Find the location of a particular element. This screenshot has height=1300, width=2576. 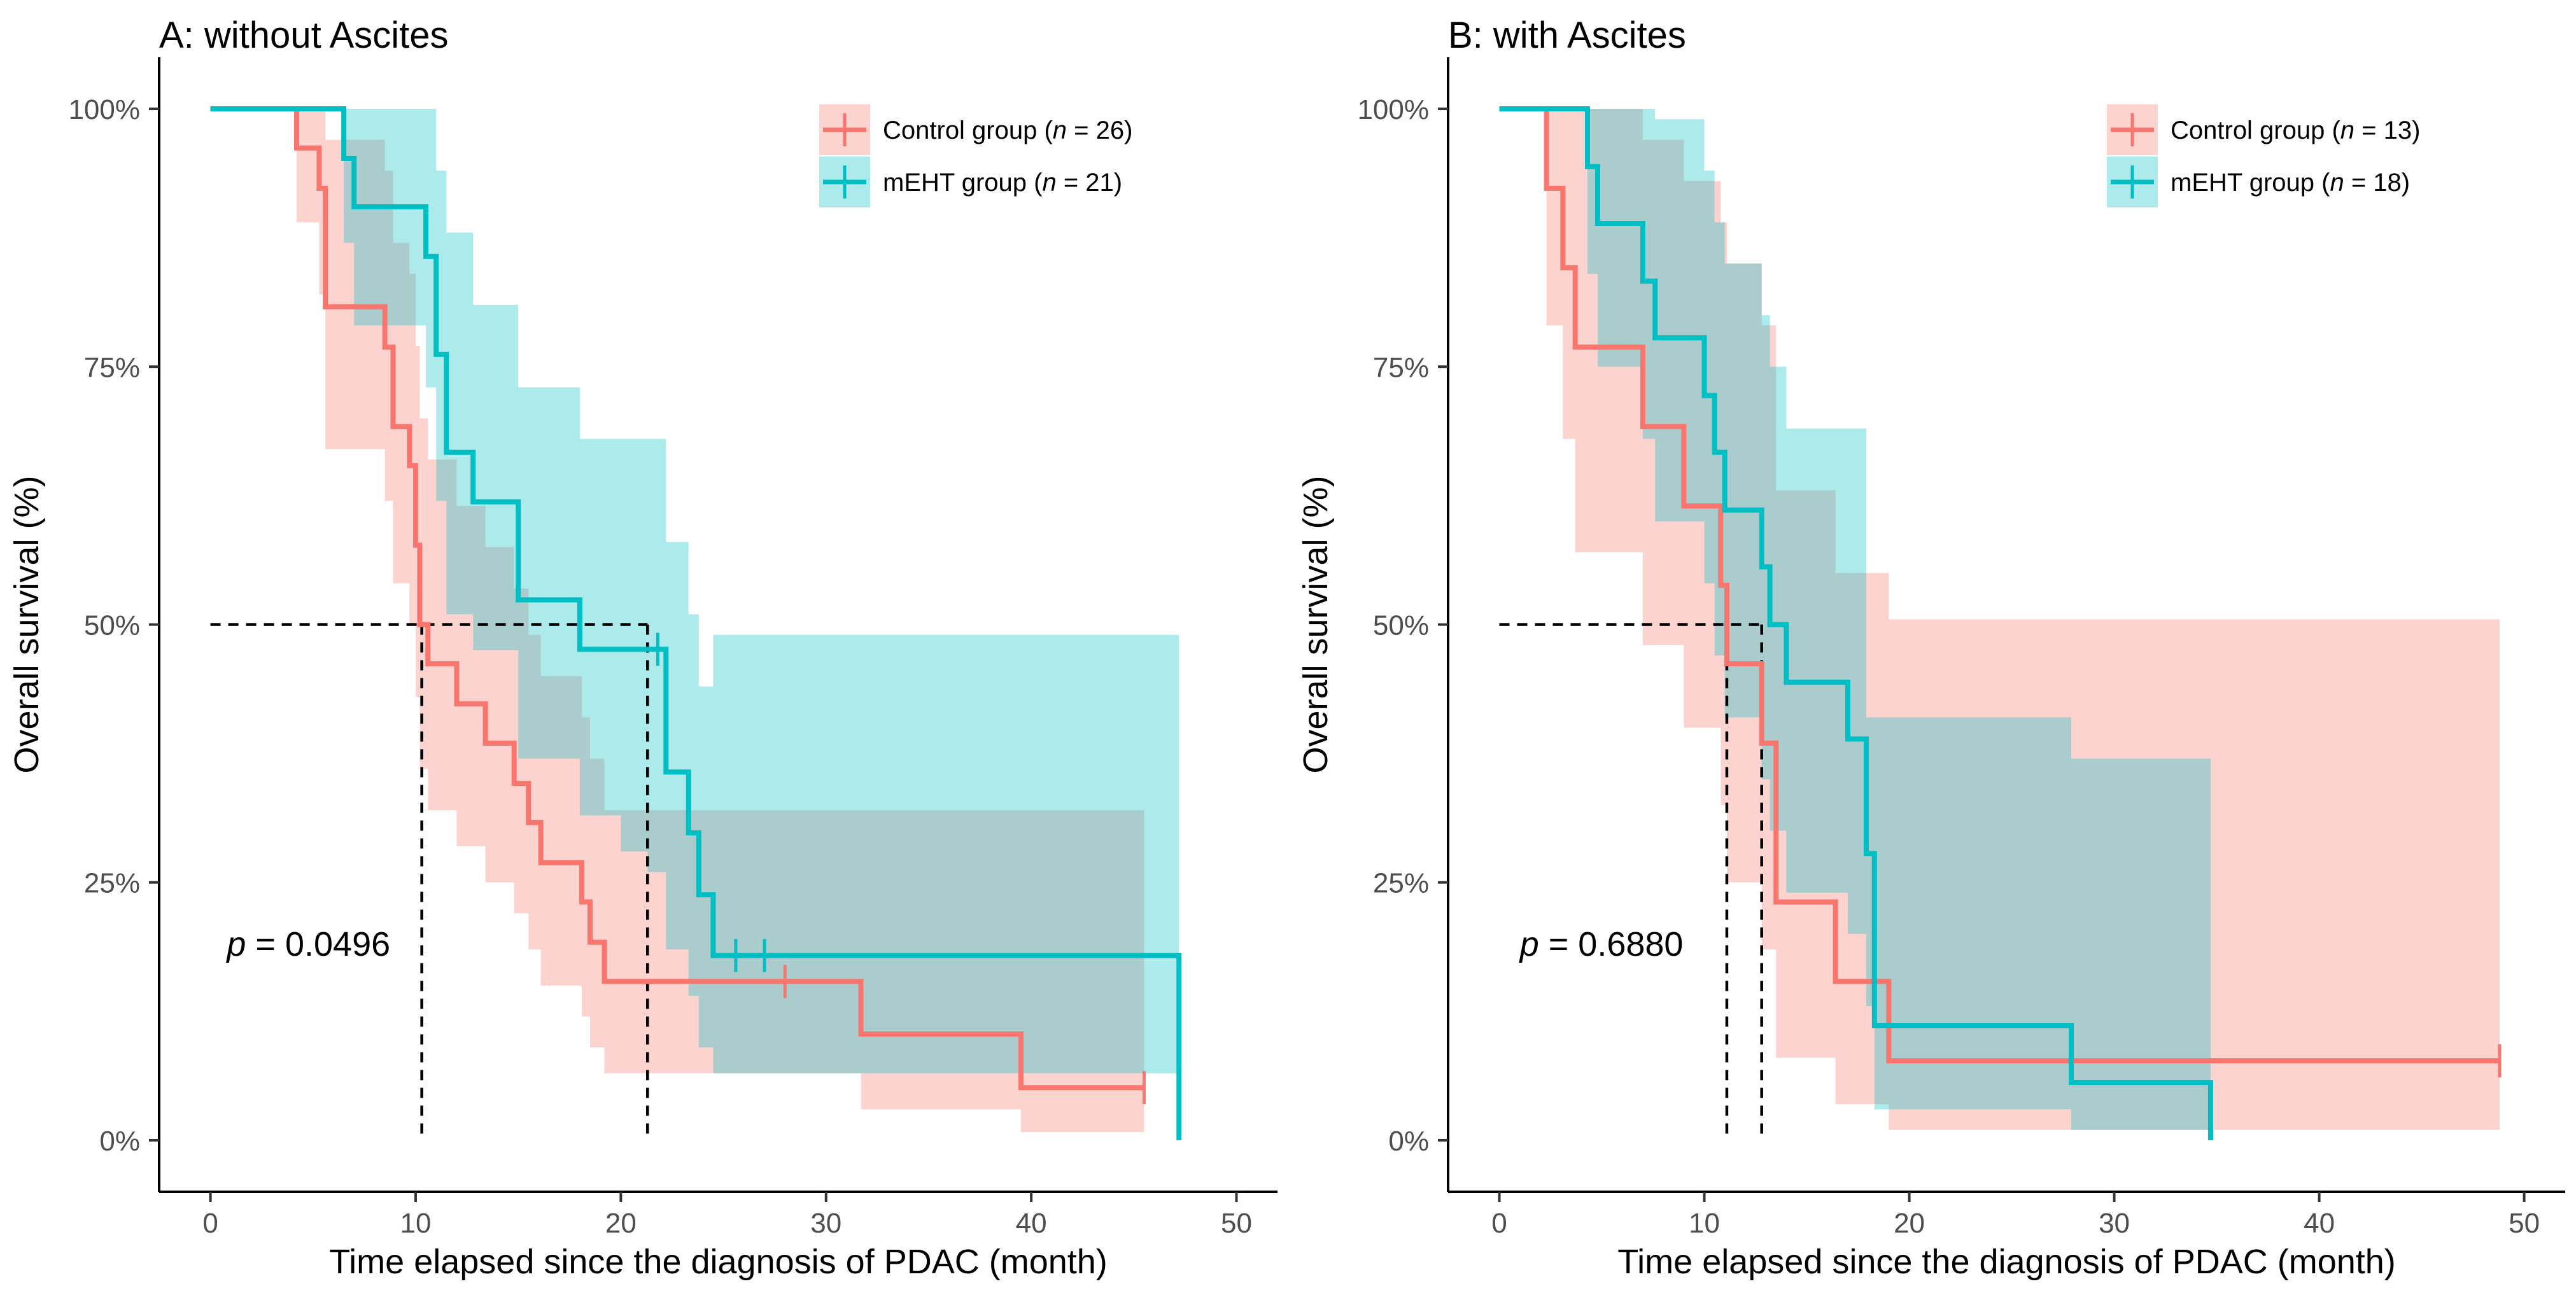

chart-title: A: without Ascites is located at coordinates (304, 35).